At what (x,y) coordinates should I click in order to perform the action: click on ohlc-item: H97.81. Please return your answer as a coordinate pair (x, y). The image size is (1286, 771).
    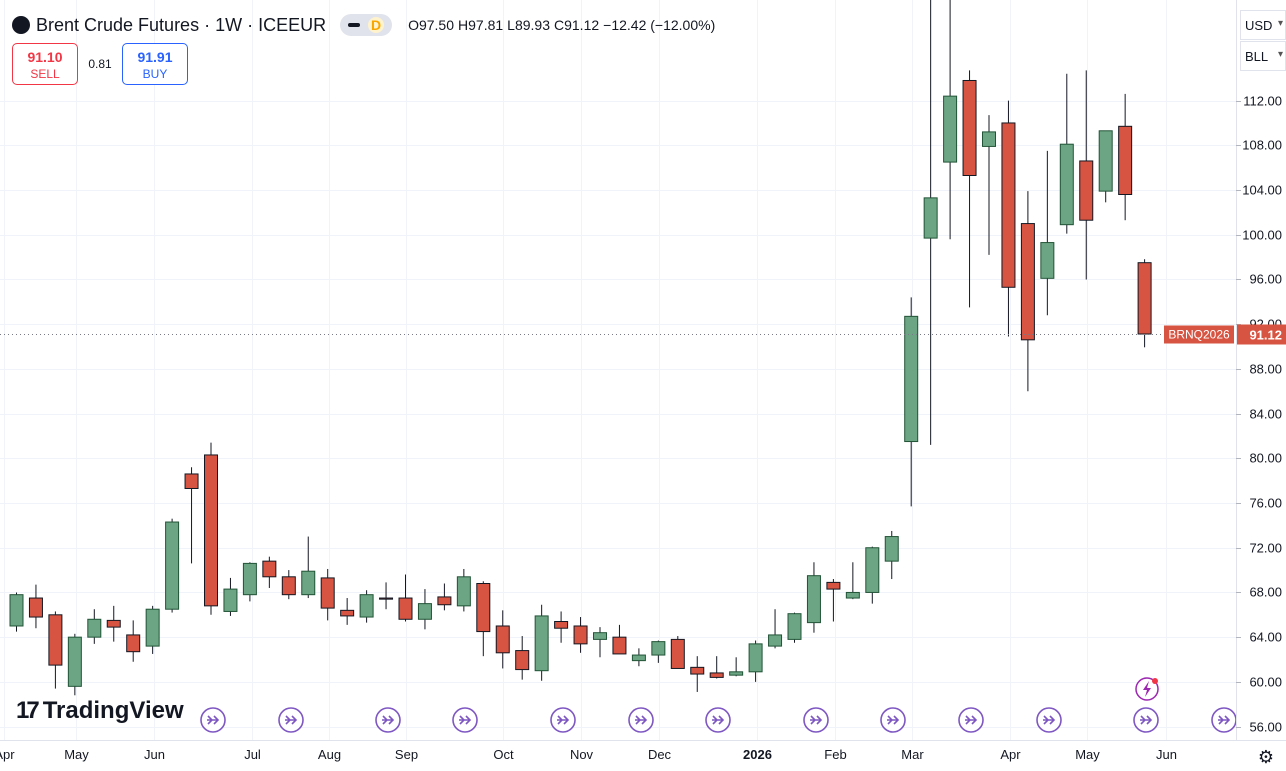
    Looking at the image, I should click on (481, 25).